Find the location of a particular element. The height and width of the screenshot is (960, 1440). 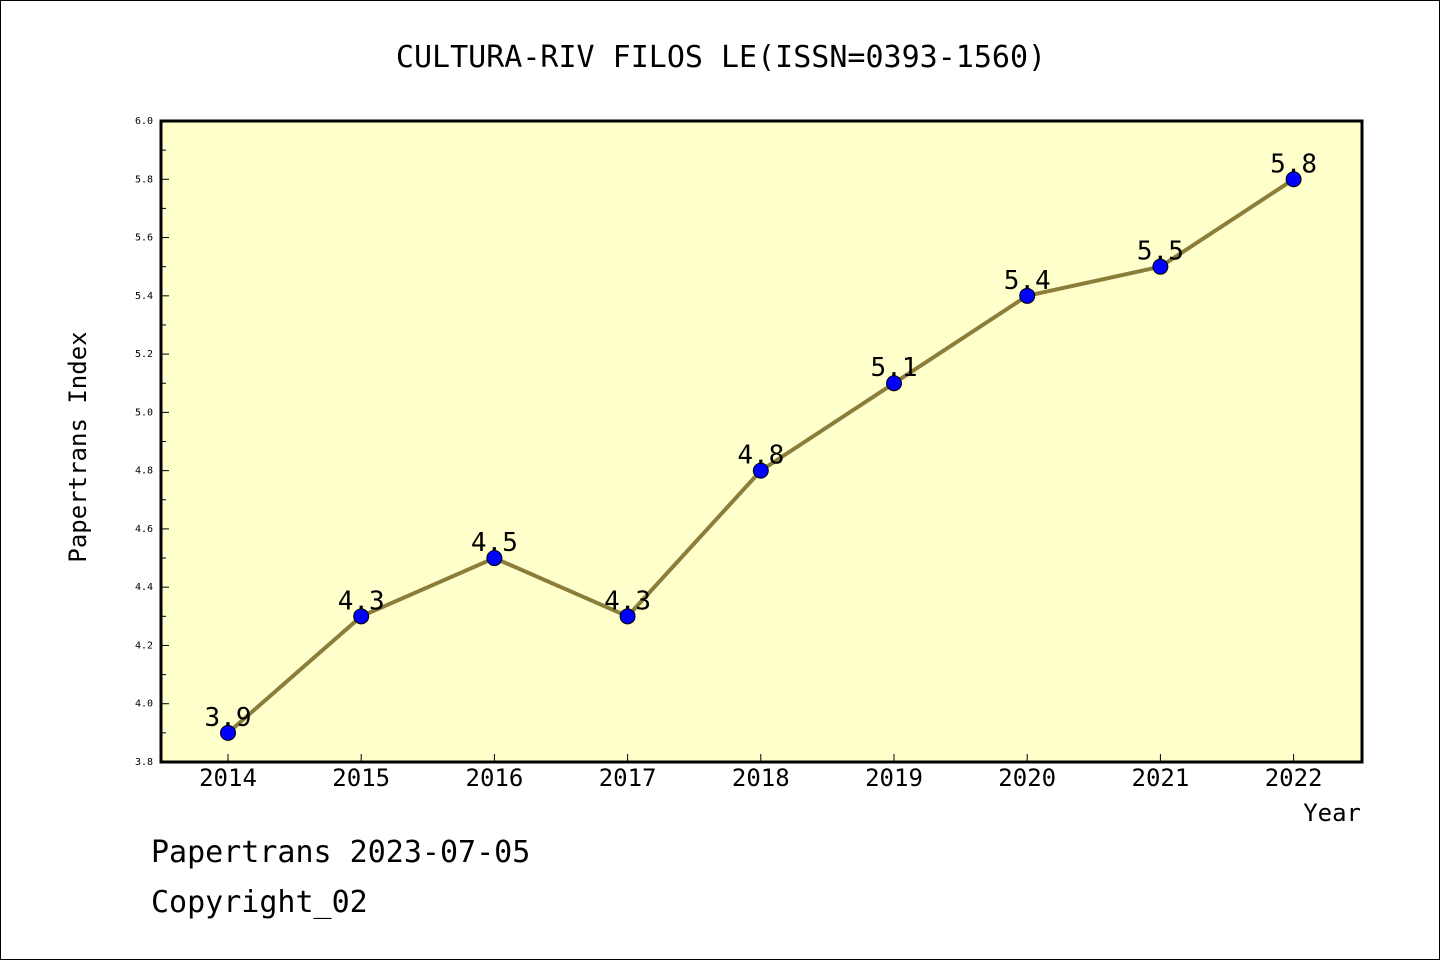

x-tick-label: 2014 is located at coordinates (228, 778).